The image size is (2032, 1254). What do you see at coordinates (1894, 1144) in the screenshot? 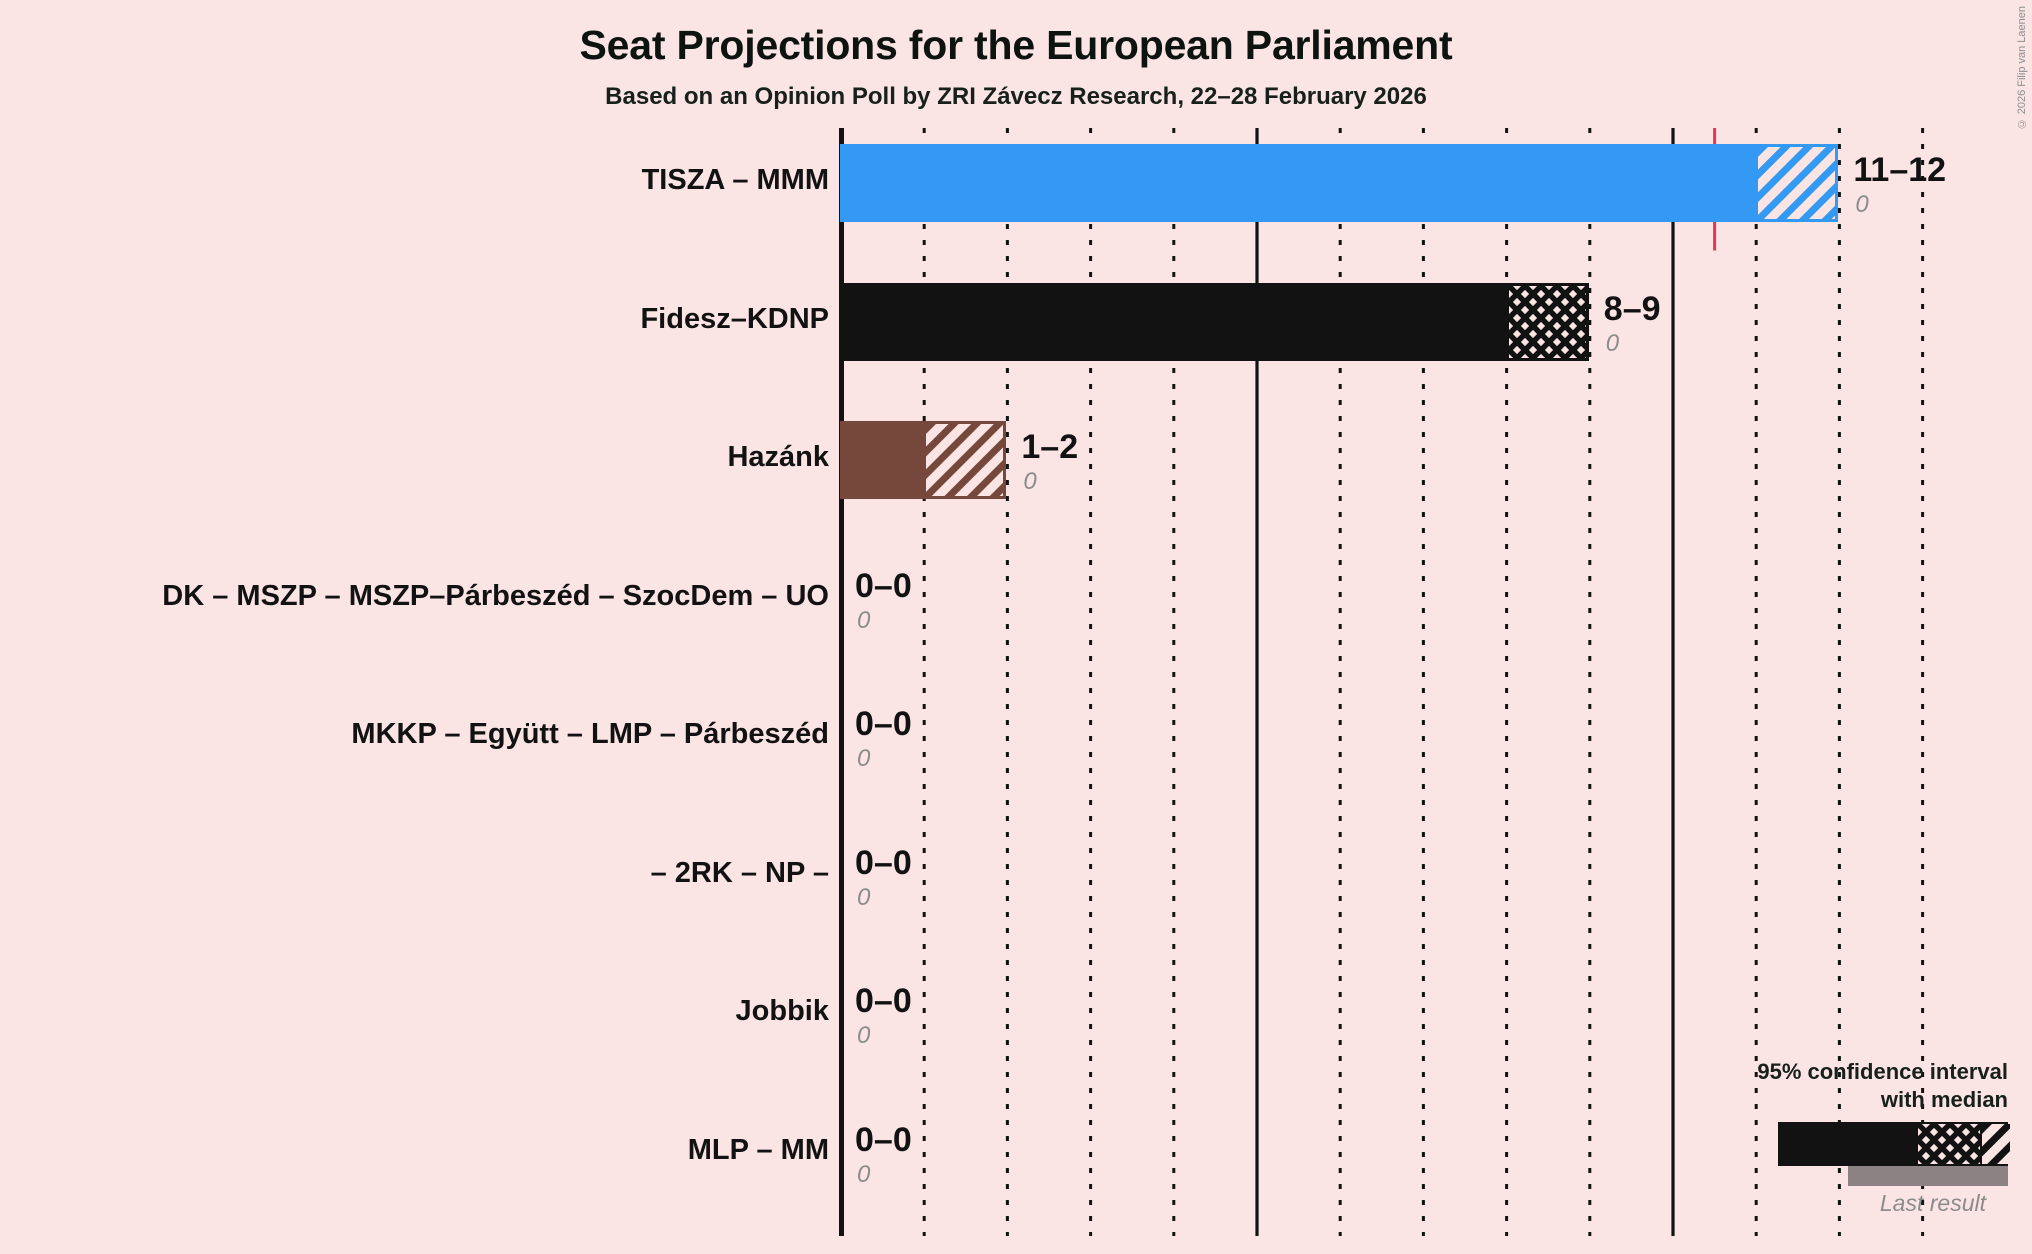
I see `legend-interval-bar` at bounding box center [1894, 1144].